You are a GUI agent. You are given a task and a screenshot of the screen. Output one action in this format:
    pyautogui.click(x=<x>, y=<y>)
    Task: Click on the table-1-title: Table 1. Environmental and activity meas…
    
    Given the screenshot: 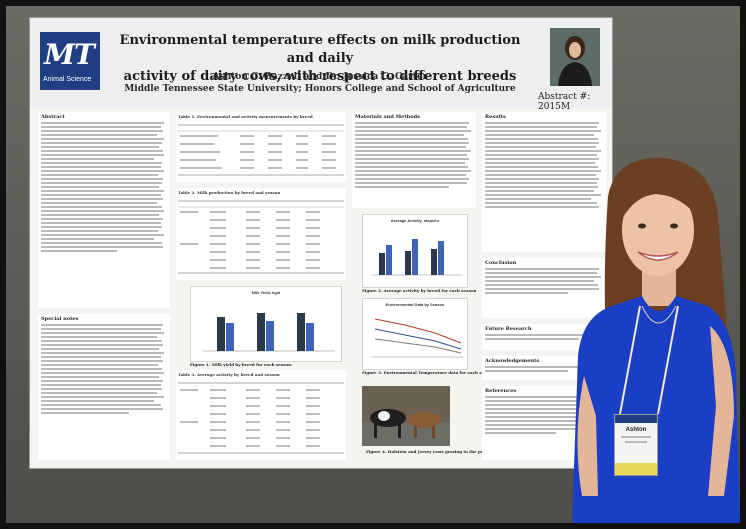 What is the action you would take?
    pyautogui.click(x=261, y=116)
    